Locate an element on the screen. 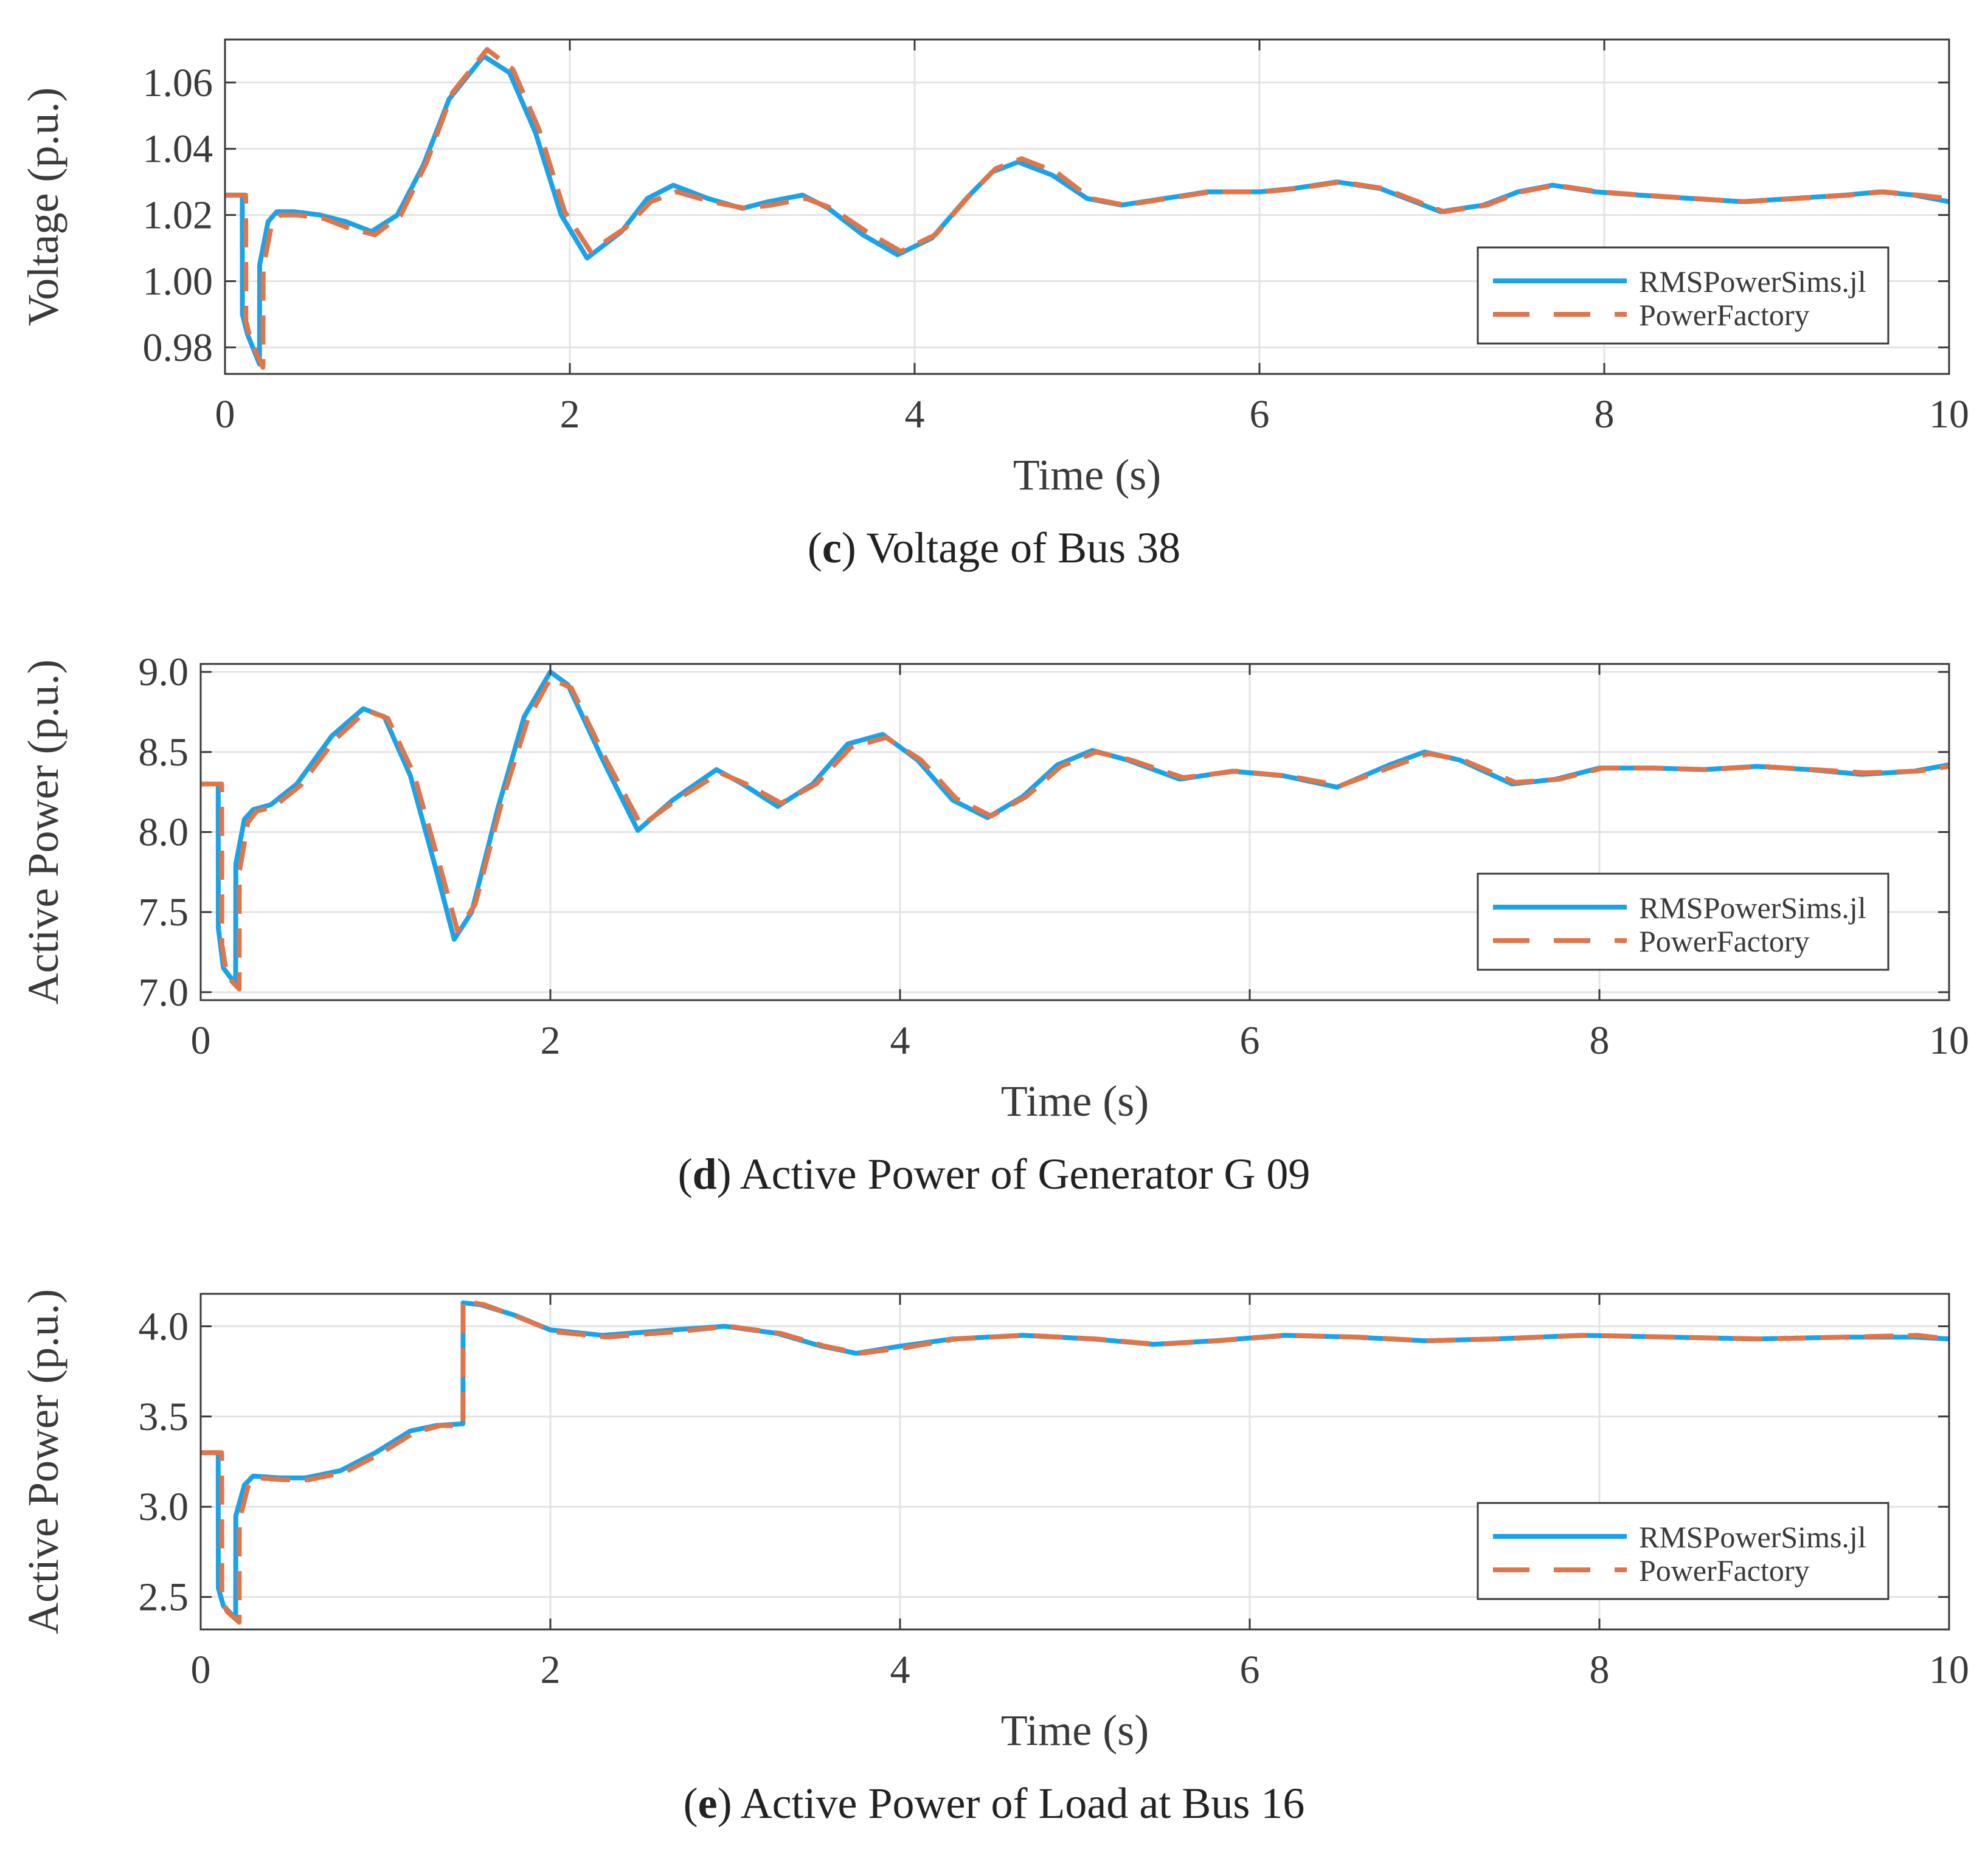 The image size is (1988, 1855). caption-d-label: d is located at coordinates (704, 1174).